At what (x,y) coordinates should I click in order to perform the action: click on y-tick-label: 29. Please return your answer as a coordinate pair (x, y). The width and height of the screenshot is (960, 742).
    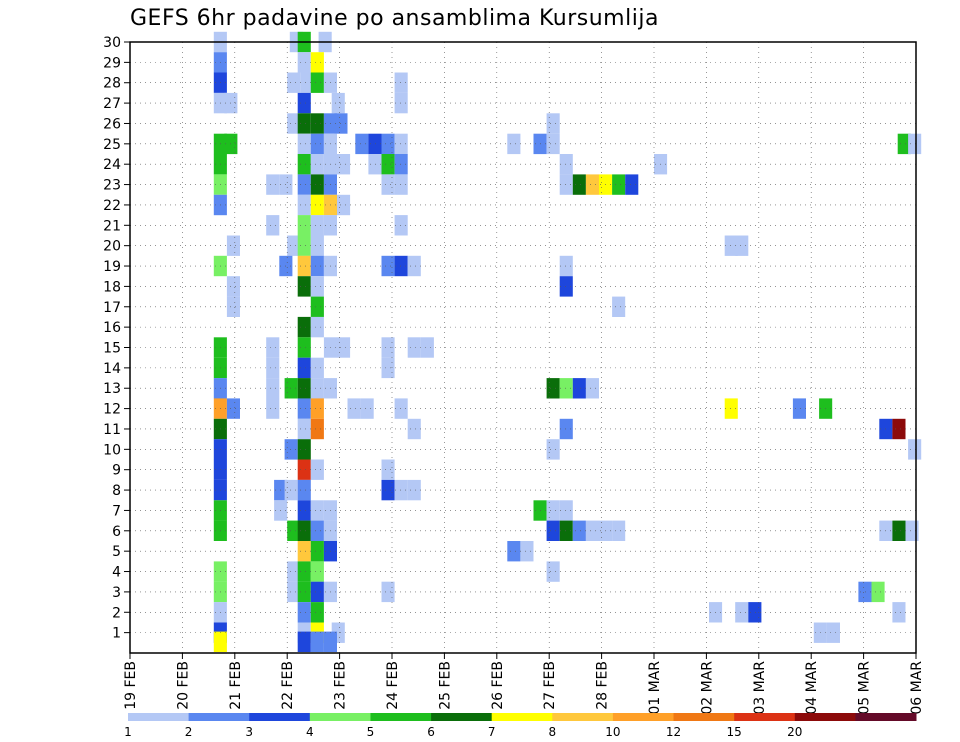
    Looking at the image, I should click on (112, 63).